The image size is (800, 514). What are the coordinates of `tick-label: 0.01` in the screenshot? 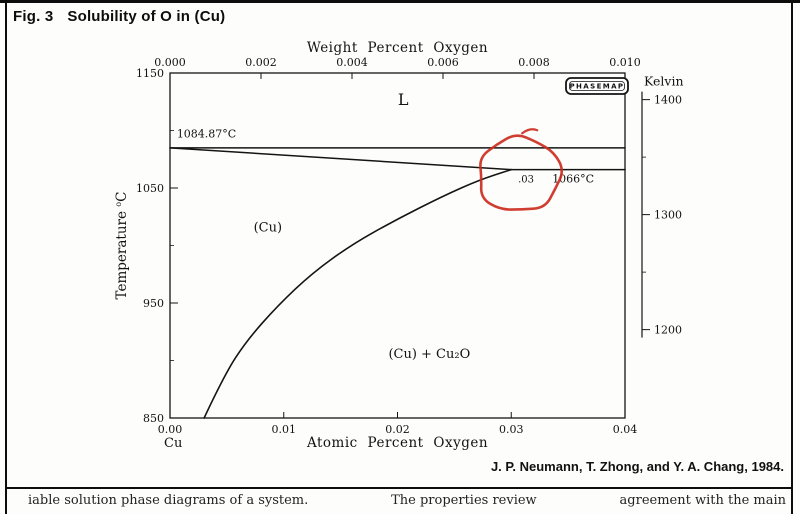 It's located at (284, 429).